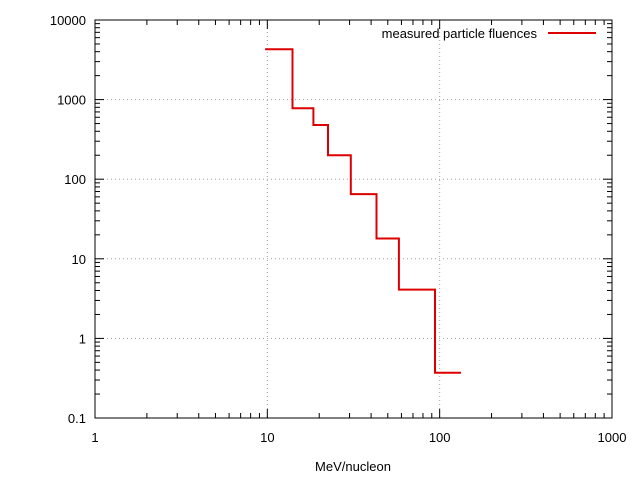 Image resolution: width=640 pixels, height=485 pixels. Describe the element at coordinates (353, 466) in the screenshot. I see `x-axis-label: MeV/nucleon` at that location.